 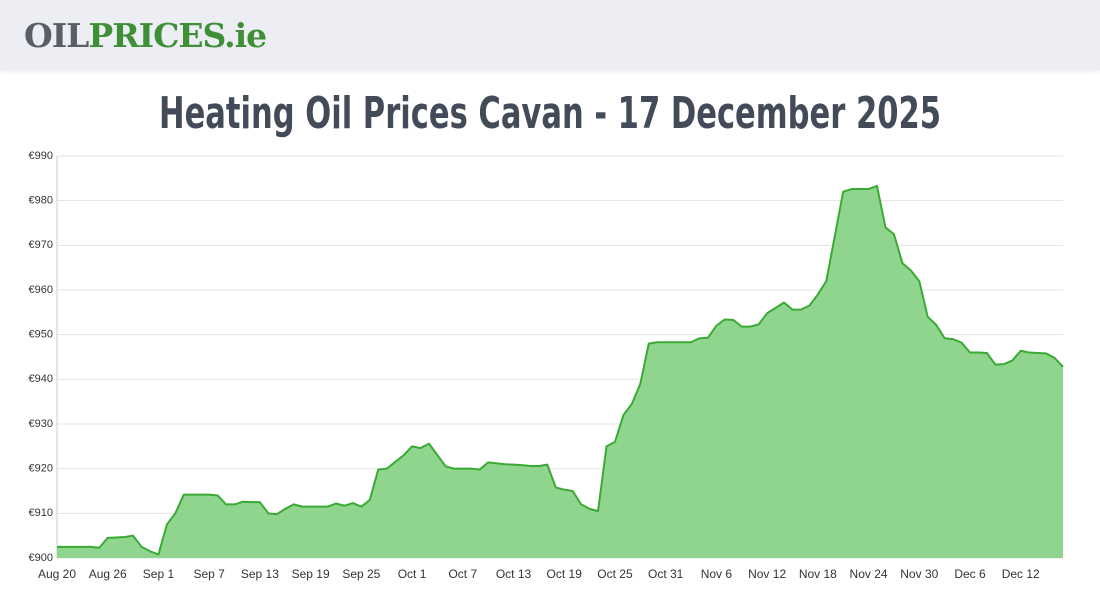 I want to click on y-tick-label: €930, so click(x=41, y=424).